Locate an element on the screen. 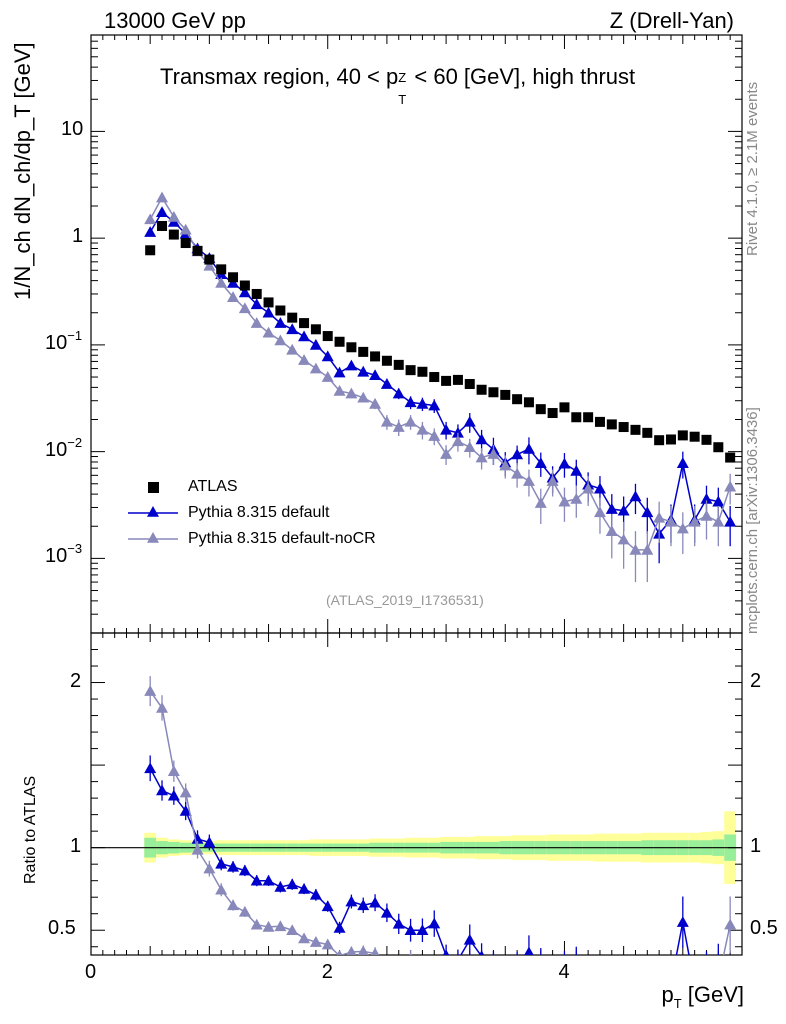 The height and width of the screenshot is (1024, 786). y-tick-label: 10⁻¹ is located at coordinates (64, 340).